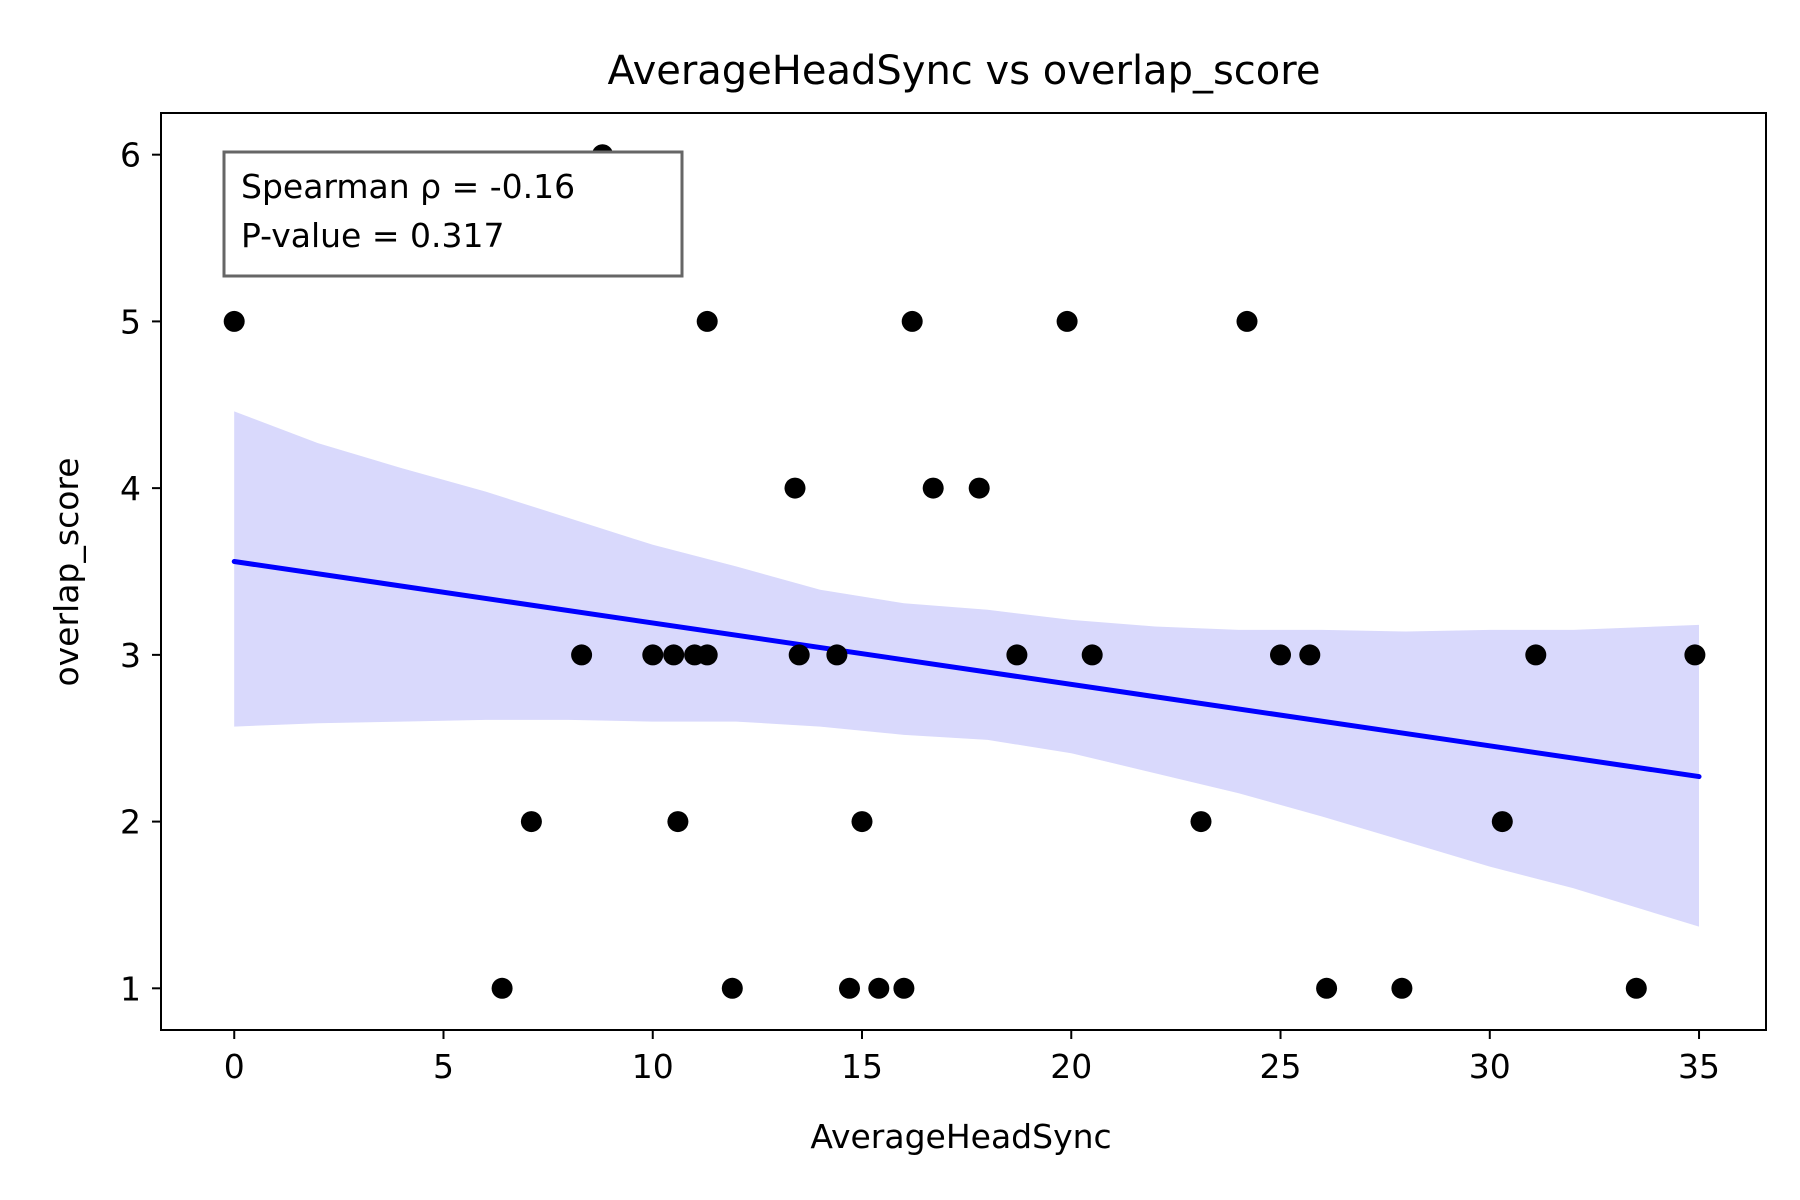 Image resolution: width=1800 pixels, height=1200 pixels. I want to click on spearman-text: Spearman ρ = -0.16, so click(408, 186).